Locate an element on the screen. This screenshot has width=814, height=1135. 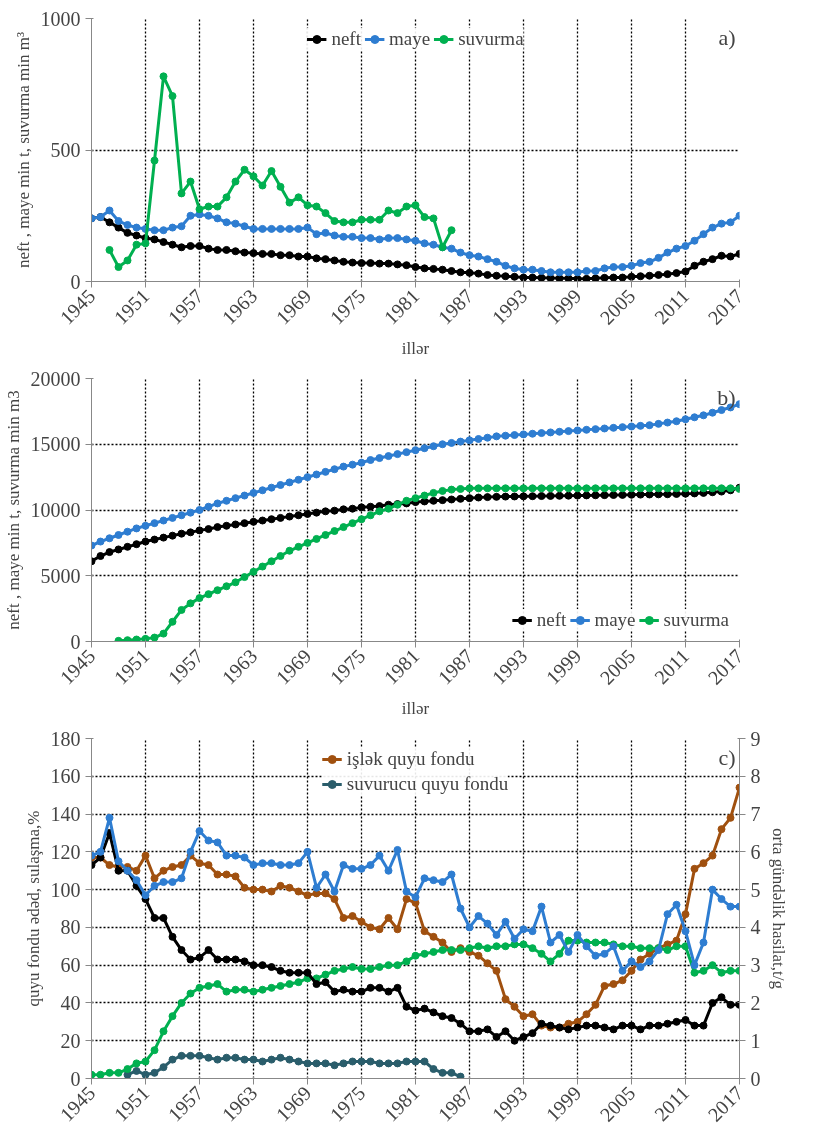
y-tick-label: 10000 is located at coordinates (55, 510).